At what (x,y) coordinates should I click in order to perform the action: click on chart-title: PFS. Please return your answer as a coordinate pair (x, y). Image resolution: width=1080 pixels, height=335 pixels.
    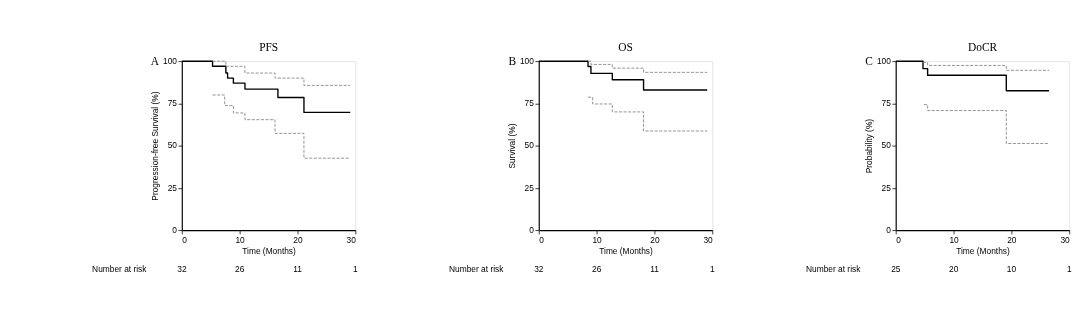
    Looking at the image, I should click on (269, 46).